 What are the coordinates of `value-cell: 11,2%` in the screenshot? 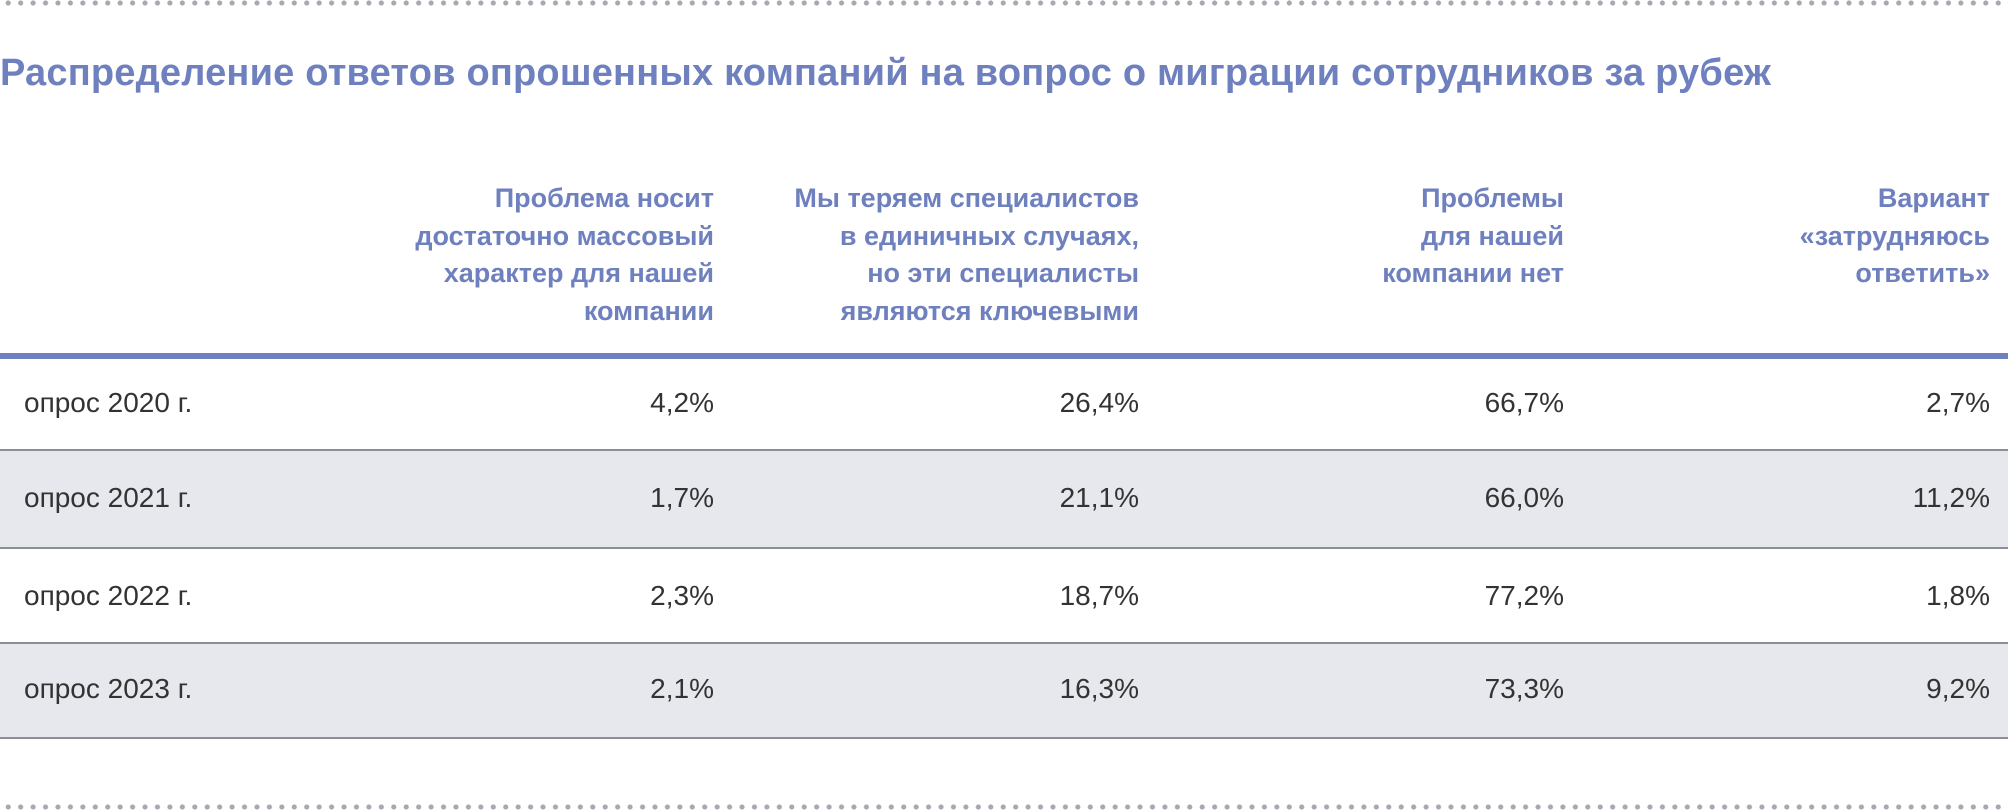 It's located at (1951, 497).